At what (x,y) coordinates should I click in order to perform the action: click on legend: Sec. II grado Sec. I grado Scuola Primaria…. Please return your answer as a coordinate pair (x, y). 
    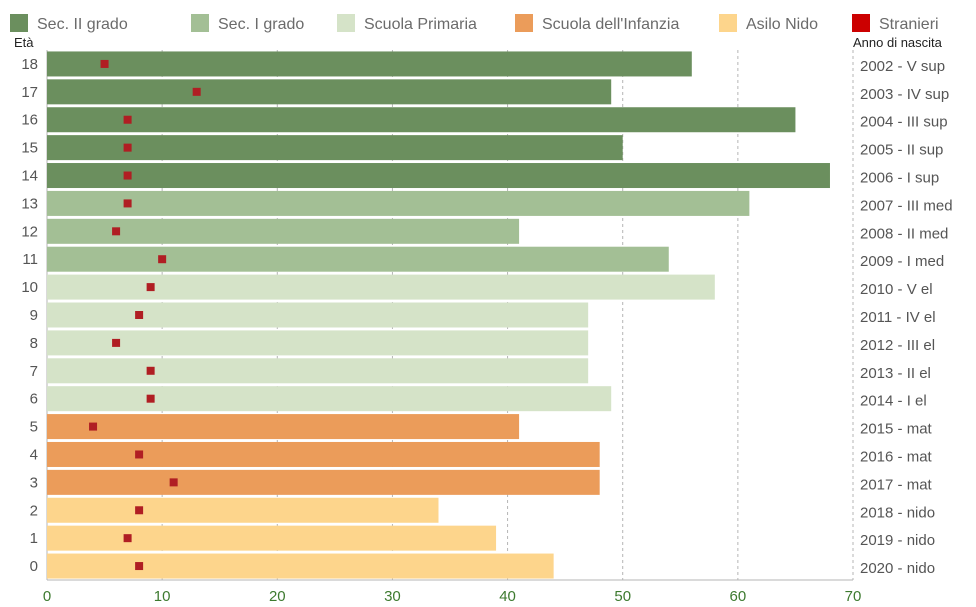
    Looking at the image, I should click on (474, 23).